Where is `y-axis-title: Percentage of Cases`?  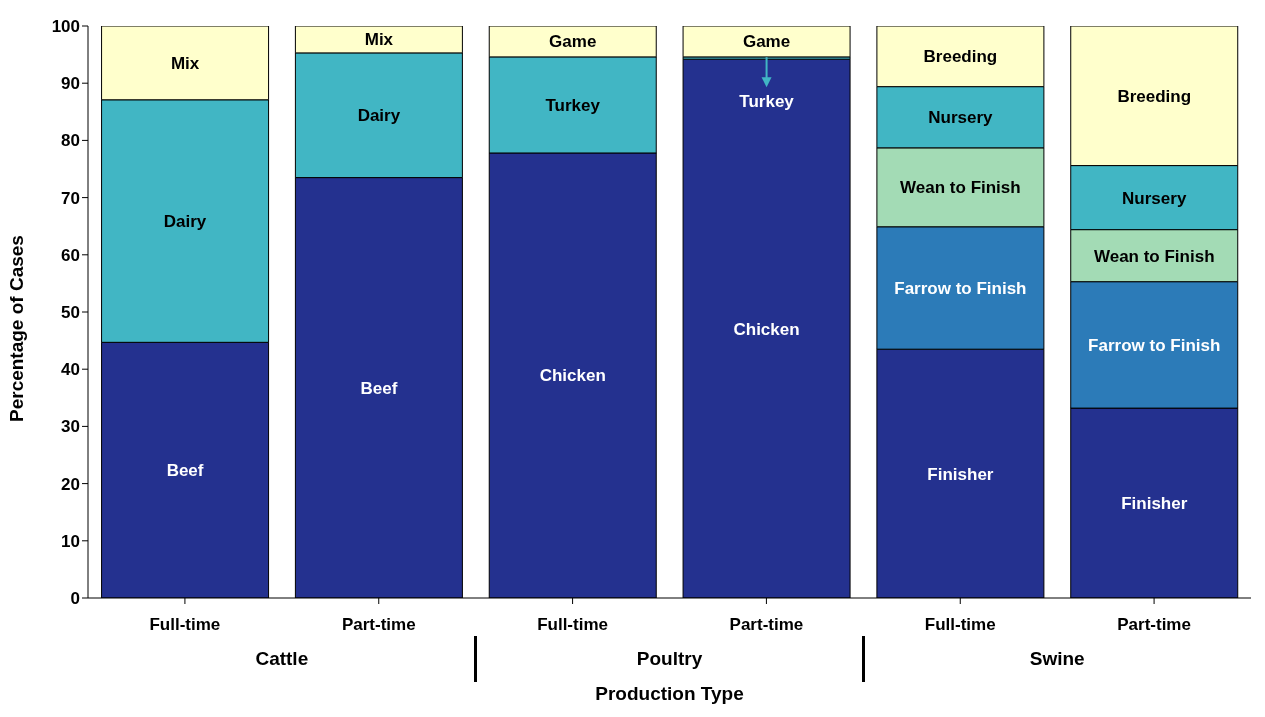 y-axis-title: Percentage of Cases is located at coordinates (16, 328).